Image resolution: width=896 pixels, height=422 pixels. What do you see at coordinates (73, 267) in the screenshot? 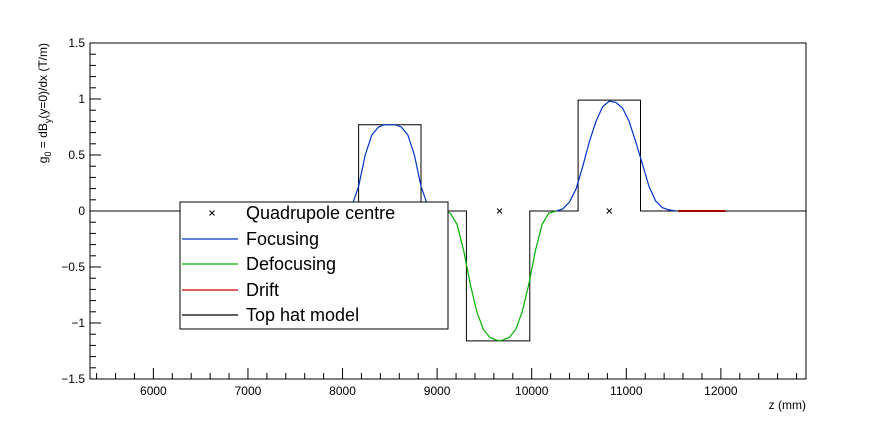
I see `y-tick-label: −0.5` at bounding box center [73, 267].